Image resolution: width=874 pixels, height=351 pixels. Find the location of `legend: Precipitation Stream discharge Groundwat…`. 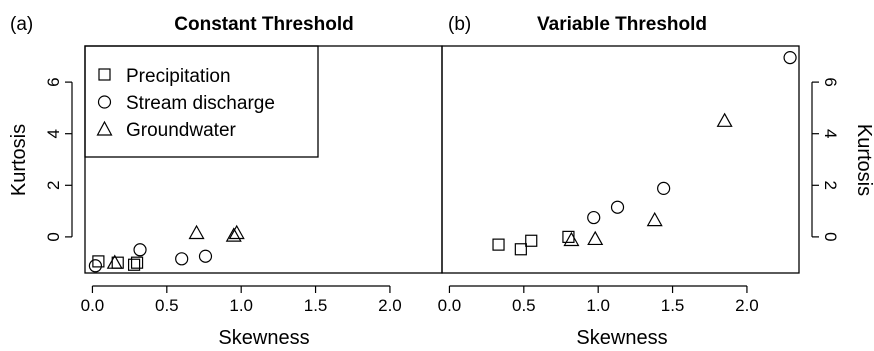

legend: Precipitation Stream discharge Groundwat… is located at coordinates (201, 101).